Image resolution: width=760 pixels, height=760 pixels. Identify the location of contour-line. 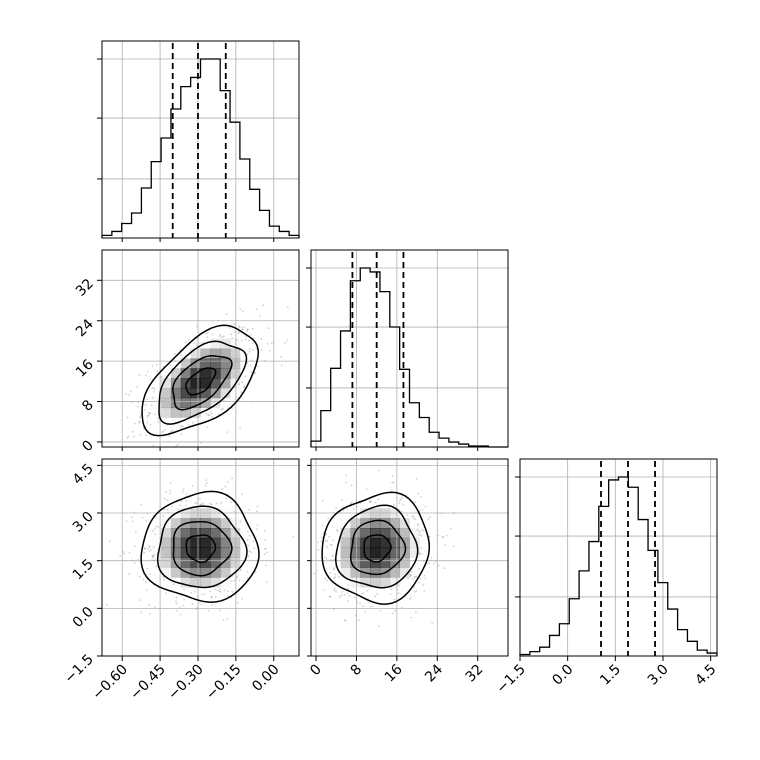
(201, 549).